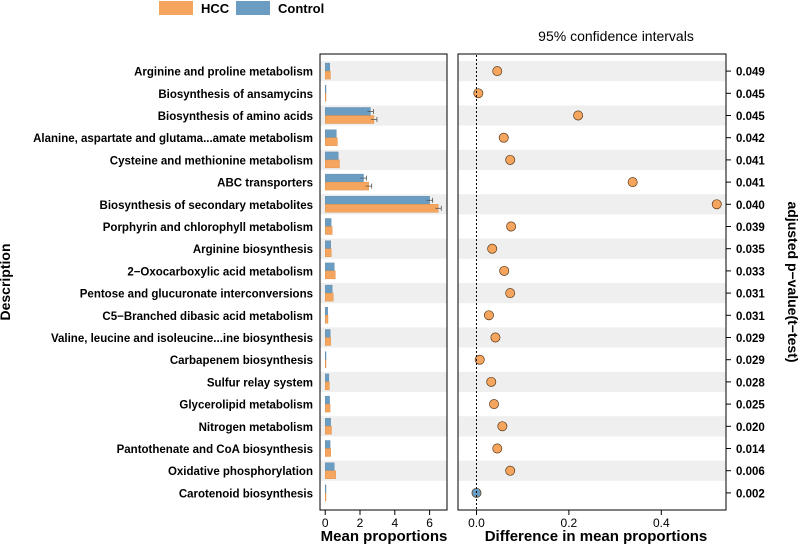 The height and width of the screenshot is (544, 800). I want to click on category-label: Carbapenem biosynthesis, so click(241, 361).